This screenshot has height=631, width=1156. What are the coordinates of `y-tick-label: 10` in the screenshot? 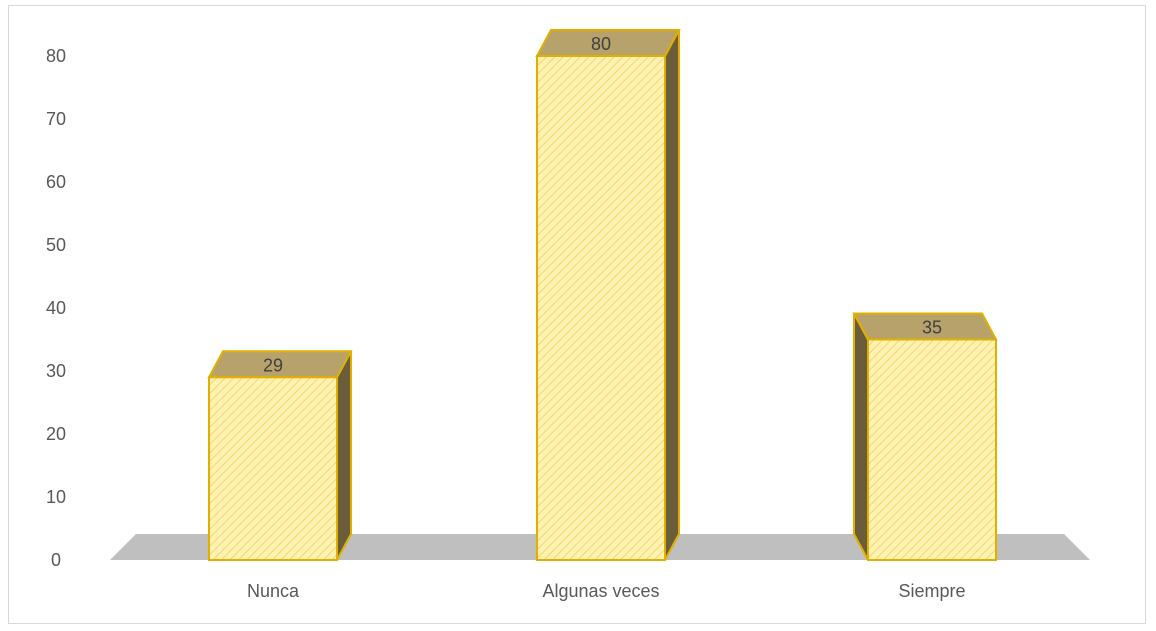 It's located at (56, 497).